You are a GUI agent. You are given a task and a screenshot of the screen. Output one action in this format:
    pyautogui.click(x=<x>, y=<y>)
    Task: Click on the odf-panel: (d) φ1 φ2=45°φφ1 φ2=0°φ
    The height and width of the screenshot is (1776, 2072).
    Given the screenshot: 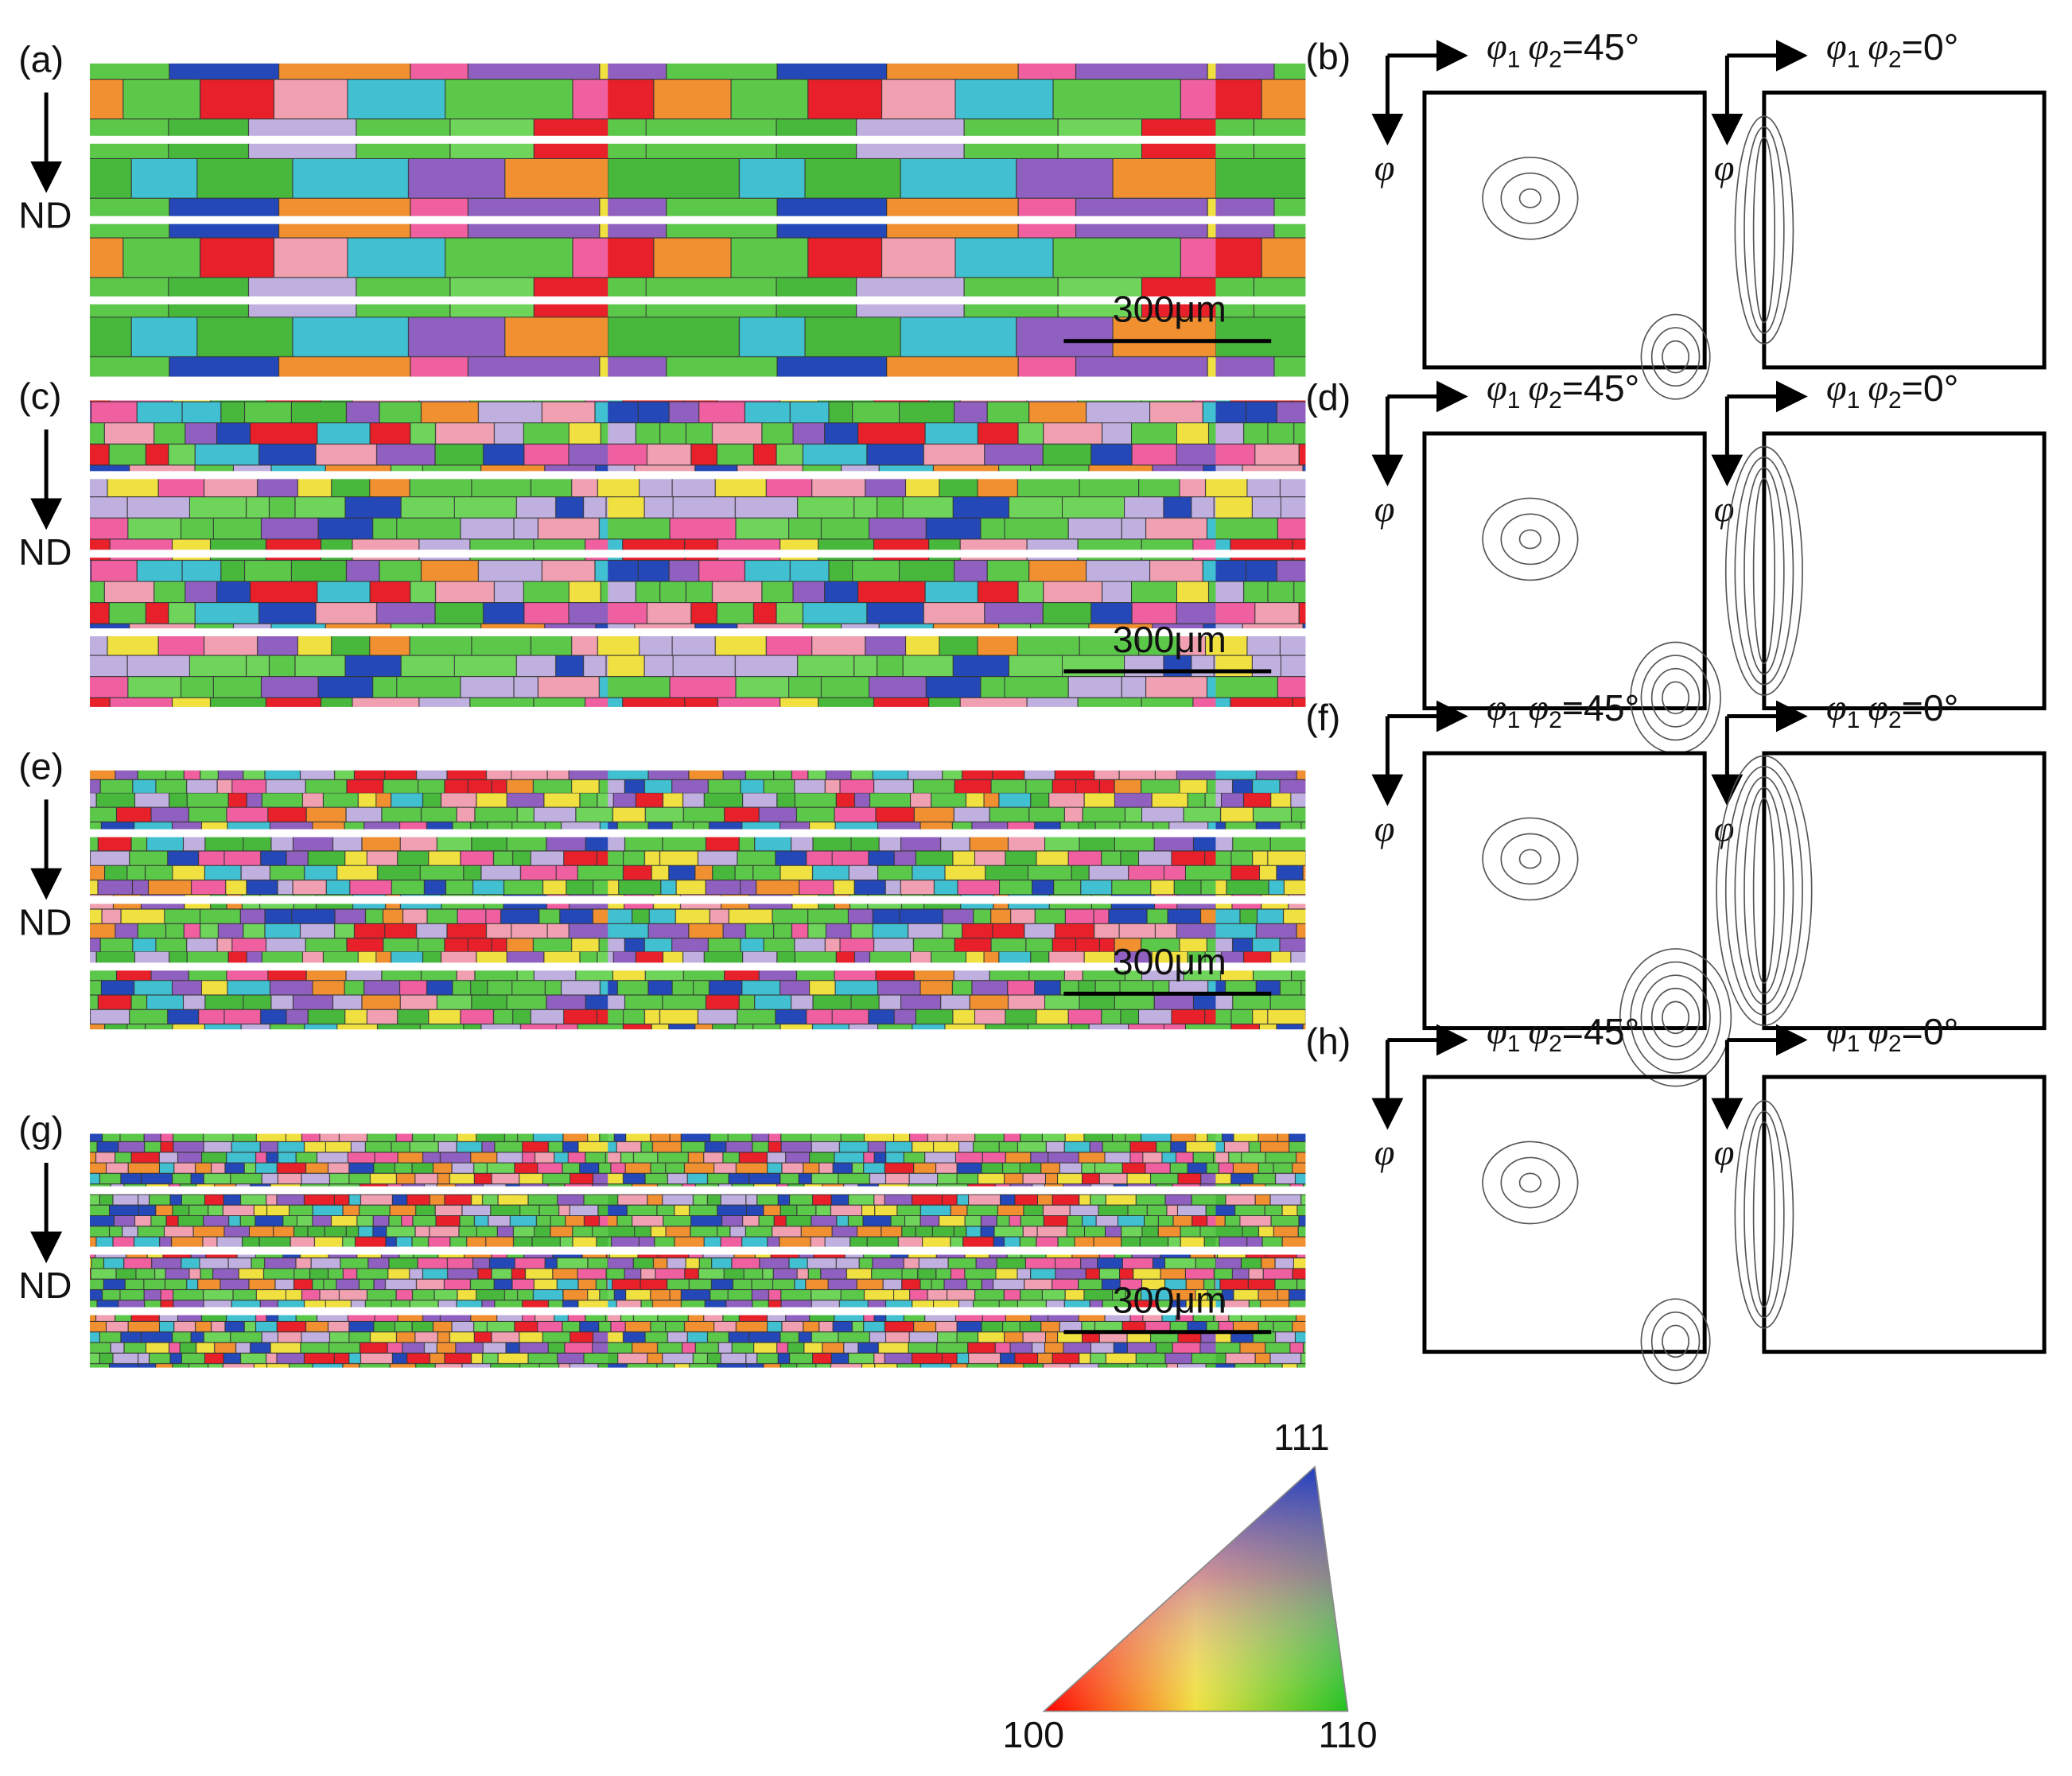 What is the action you would take?
    pyautogui.click(x=1676, y=560)
    